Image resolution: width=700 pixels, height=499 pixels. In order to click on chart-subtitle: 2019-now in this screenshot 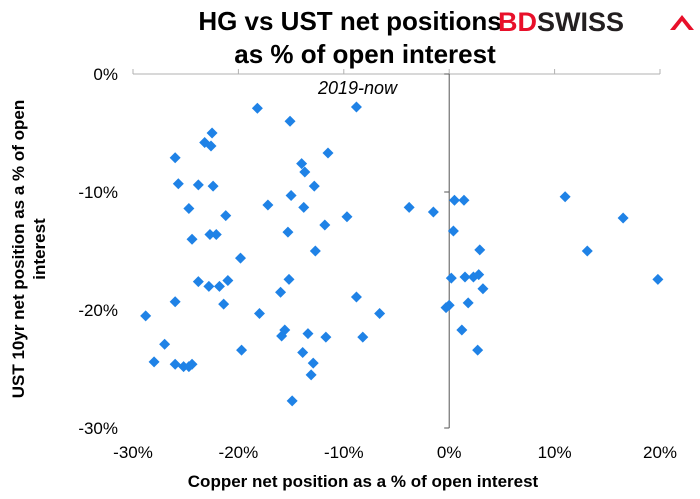, I will do `click(357, 88)`.